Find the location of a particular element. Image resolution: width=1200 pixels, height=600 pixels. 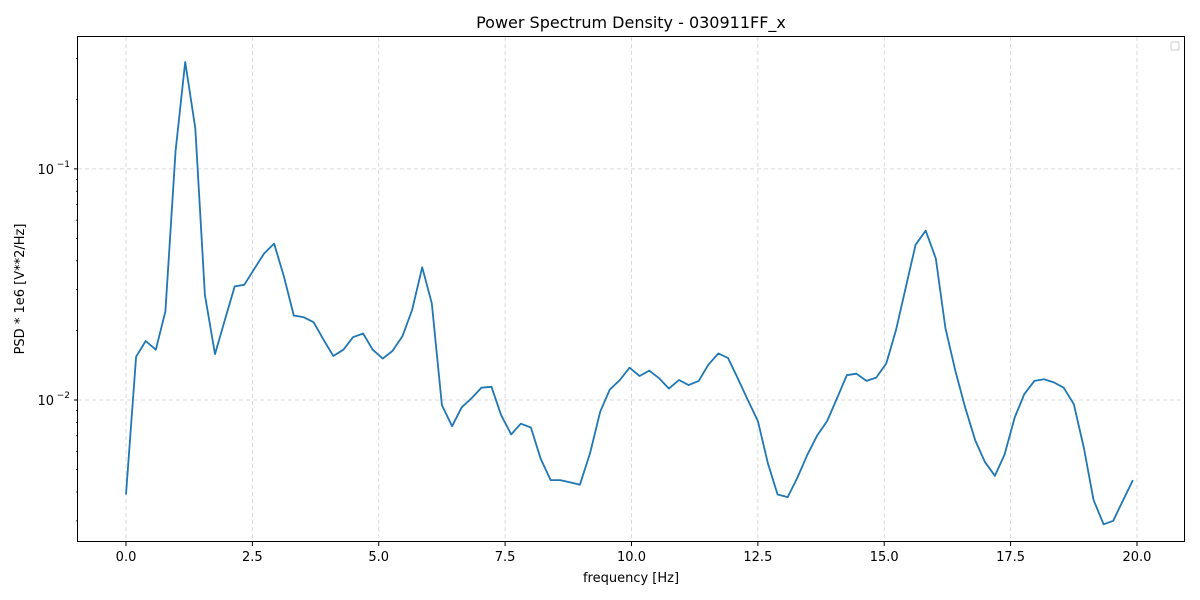

x-tick-label: 7.5 is located at coordinates (505, 557).